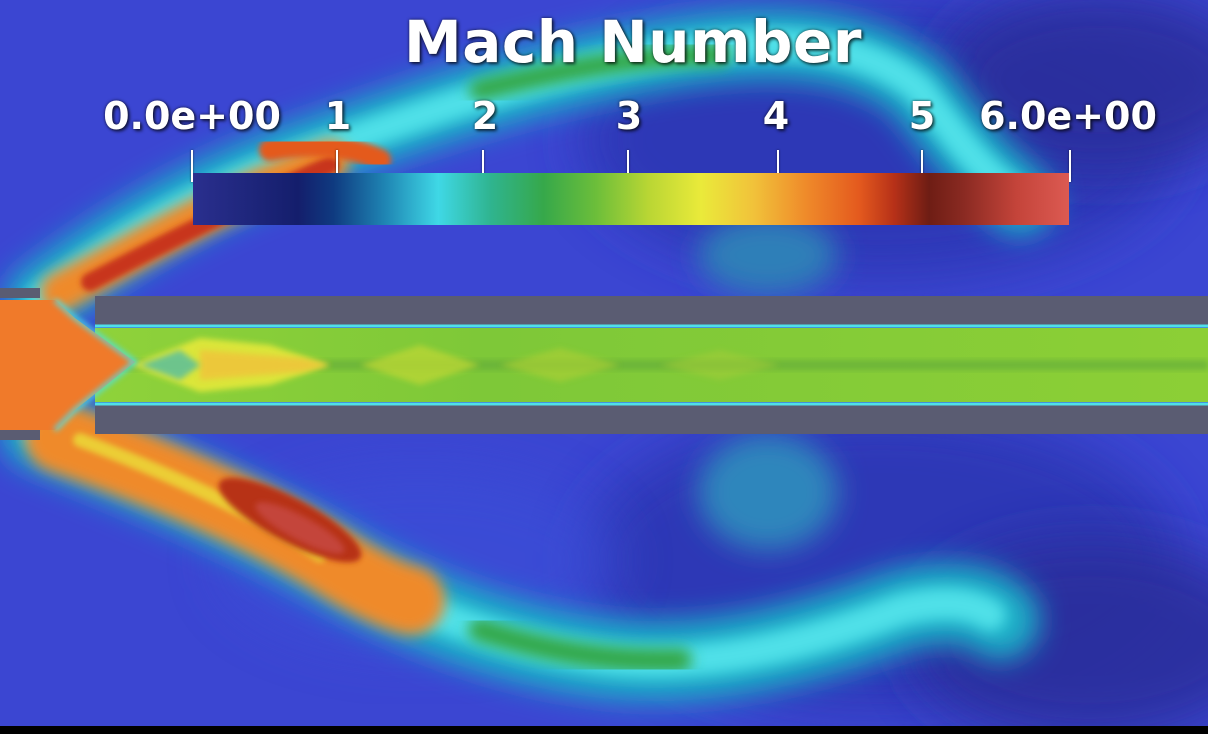 Image resolution: width=1208 pixels, height=734 pixels. I want to click on recirculation-bubbles, so click(768, 382).